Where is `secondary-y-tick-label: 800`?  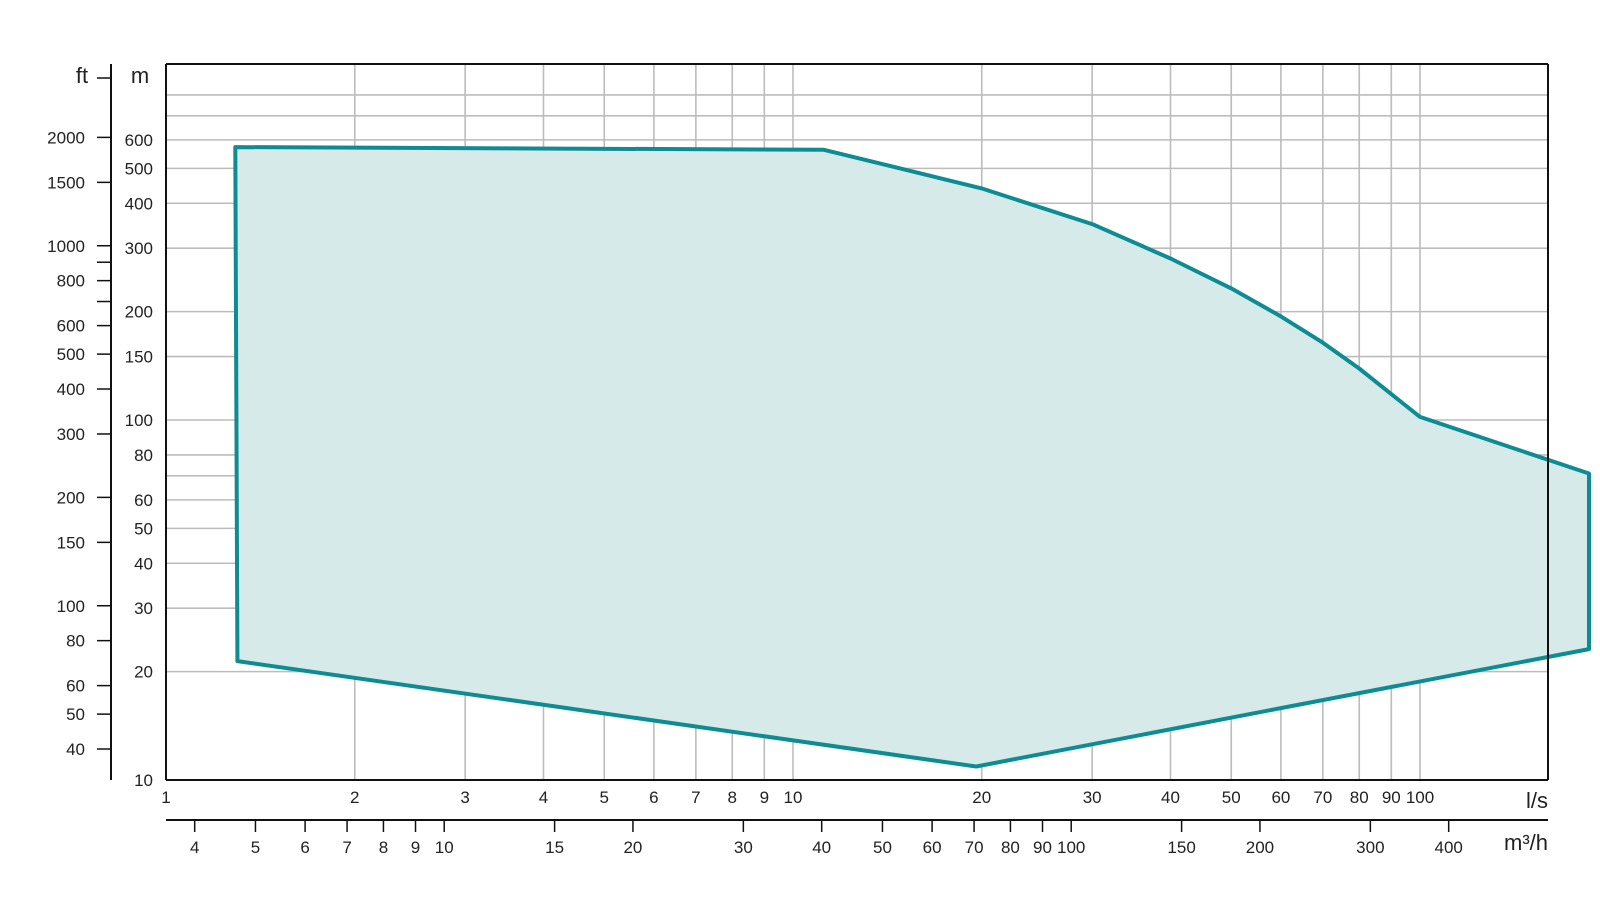 secondary-y-tick-label: 800 is located at coordinates (71, 281).